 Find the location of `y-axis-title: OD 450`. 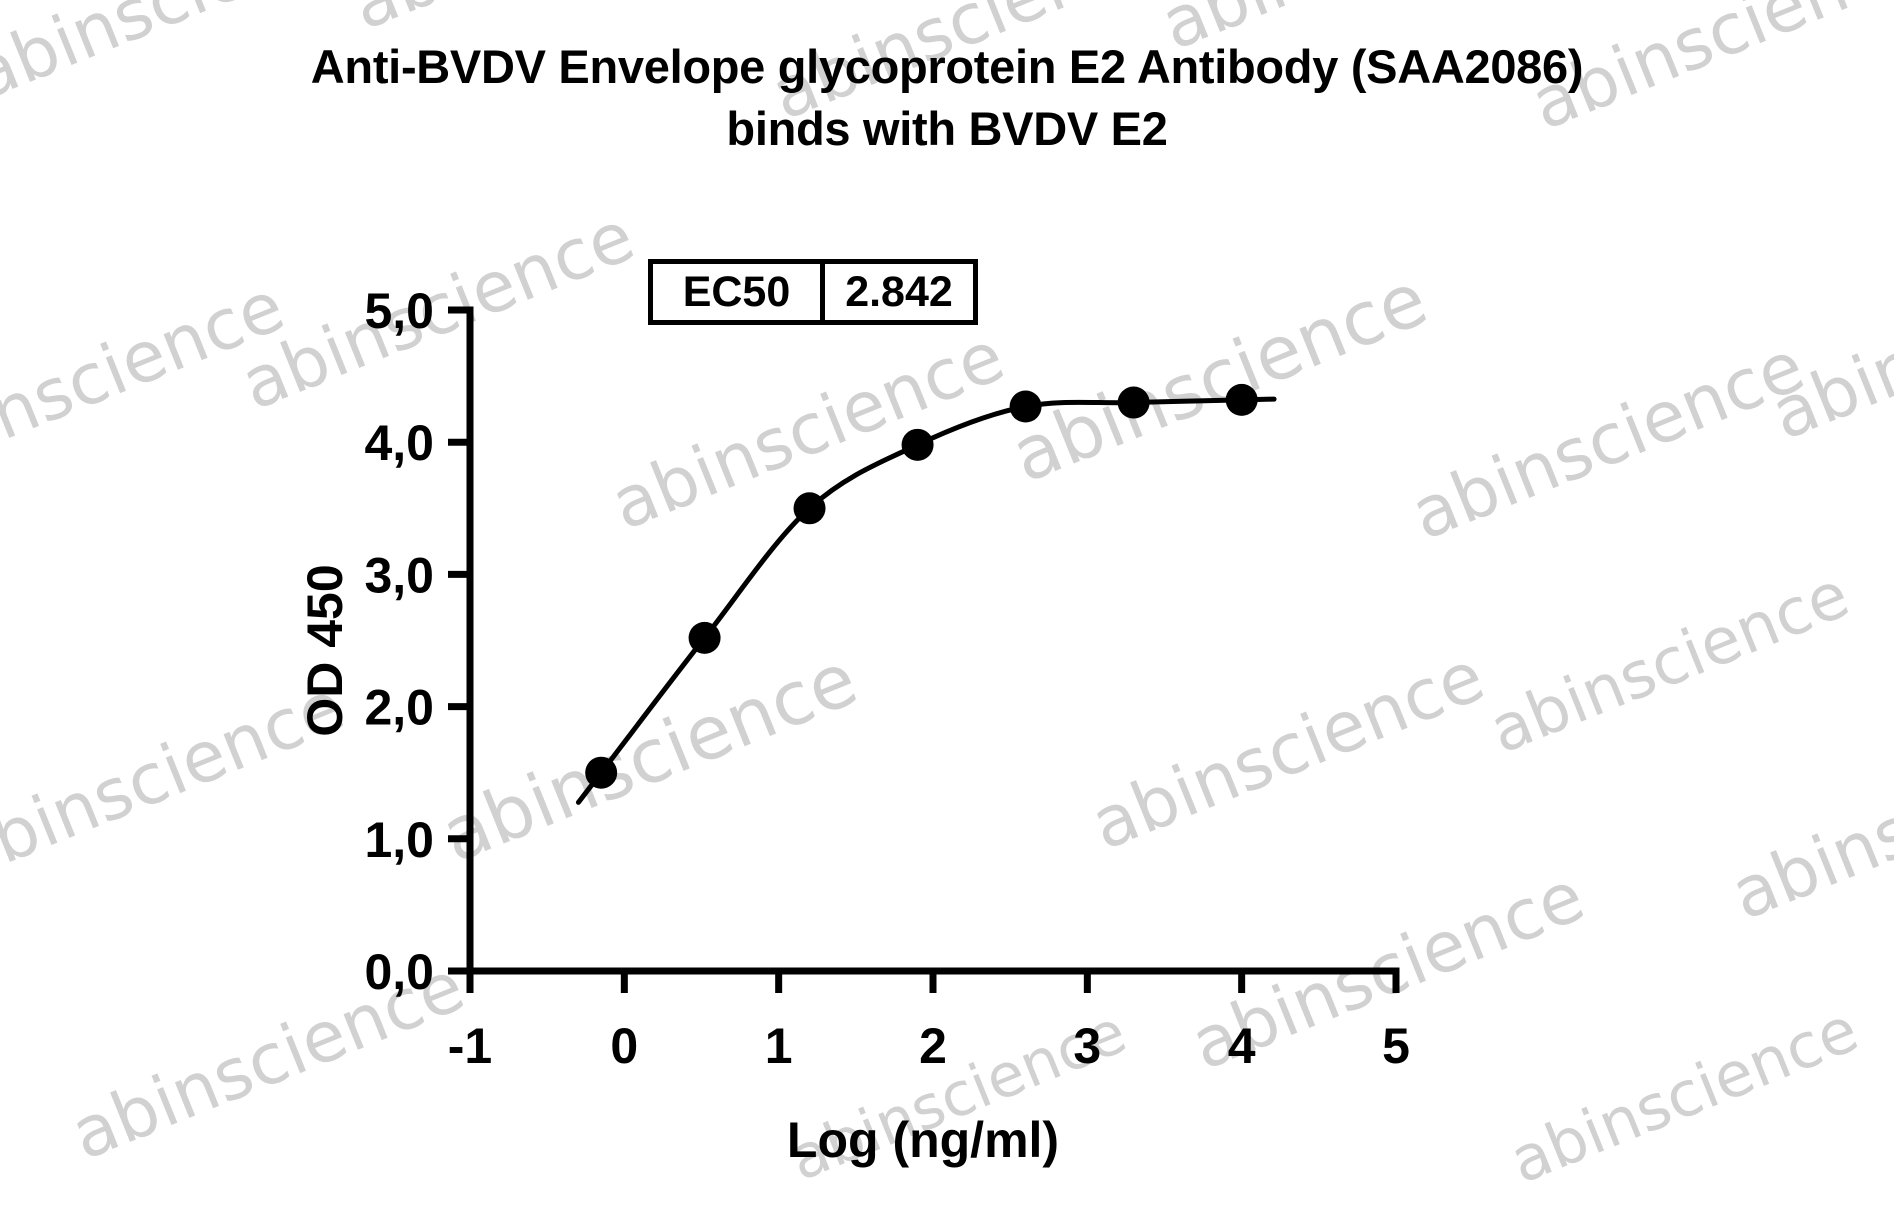

y-axis-title: OD 450 is located at coordinates (325, 650).